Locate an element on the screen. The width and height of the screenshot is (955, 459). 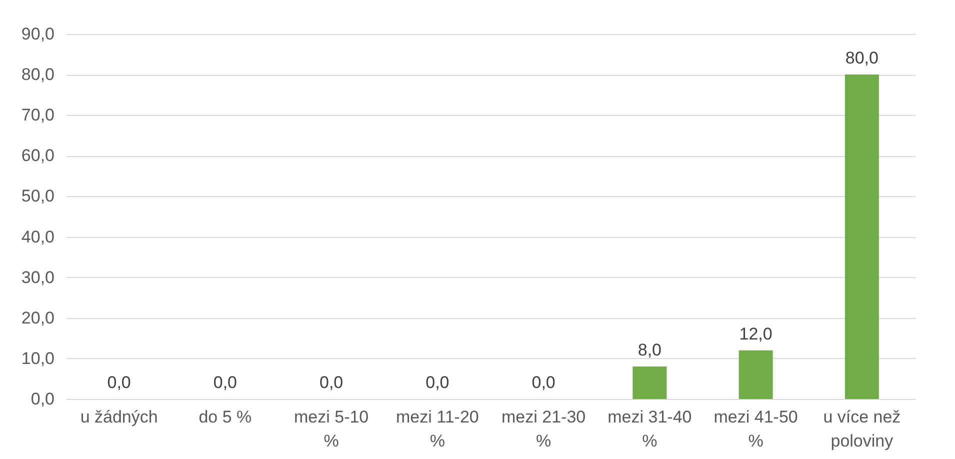
data-label: 80,0 is located at coordinates (861, 58).